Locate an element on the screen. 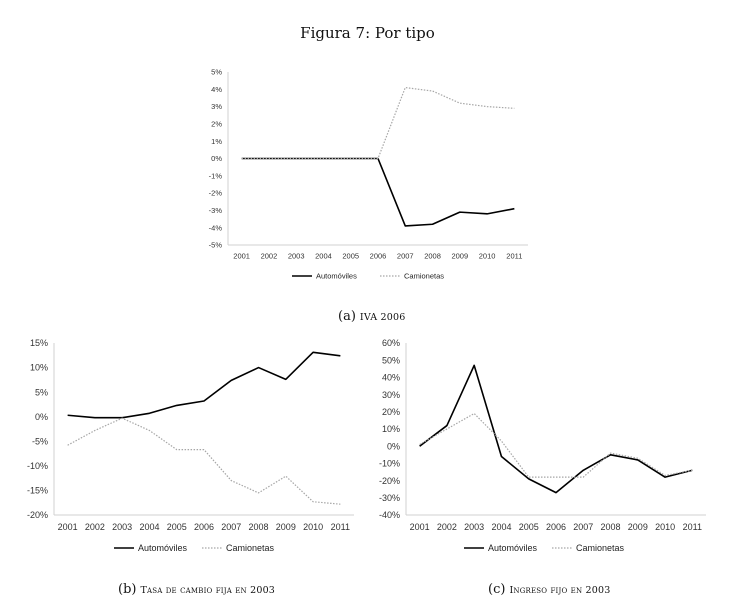 Image resolution: width=735 pixels, height=611 pixels. caption-c: (c) Ingreso fijo en 2003 is located at coordinates (549, 587).